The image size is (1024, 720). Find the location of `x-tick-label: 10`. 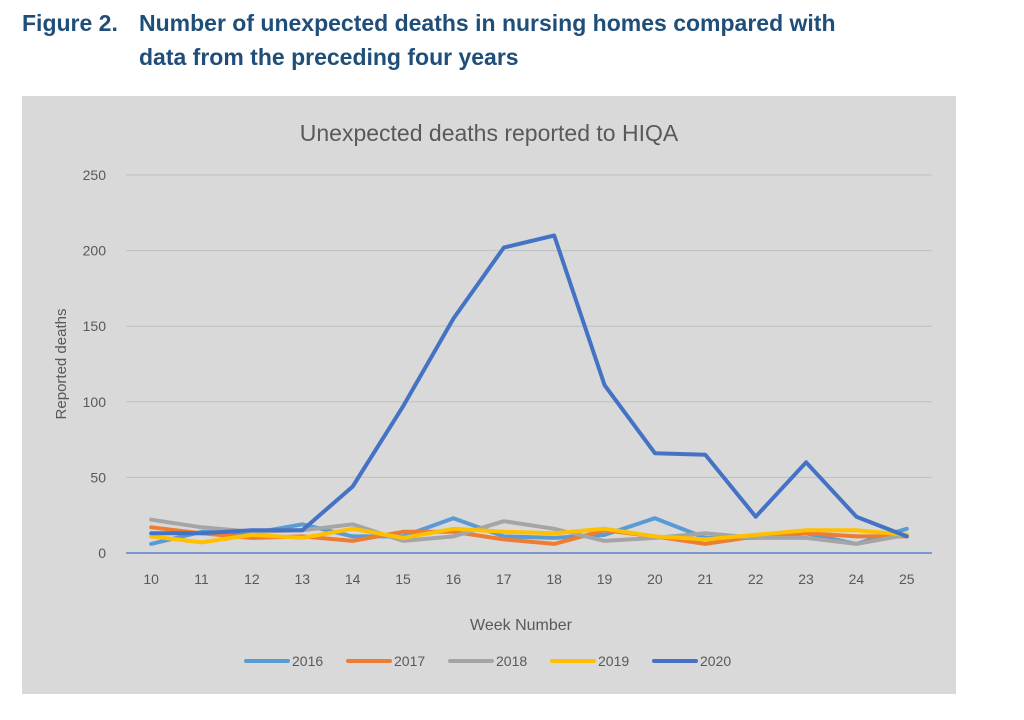

x-tick-label: 10 is located at coordinates (151, 579).